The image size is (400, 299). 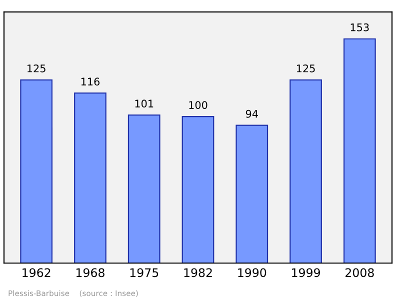 I want to click on x-tick-label: 1982, so click(x=198, y=273).